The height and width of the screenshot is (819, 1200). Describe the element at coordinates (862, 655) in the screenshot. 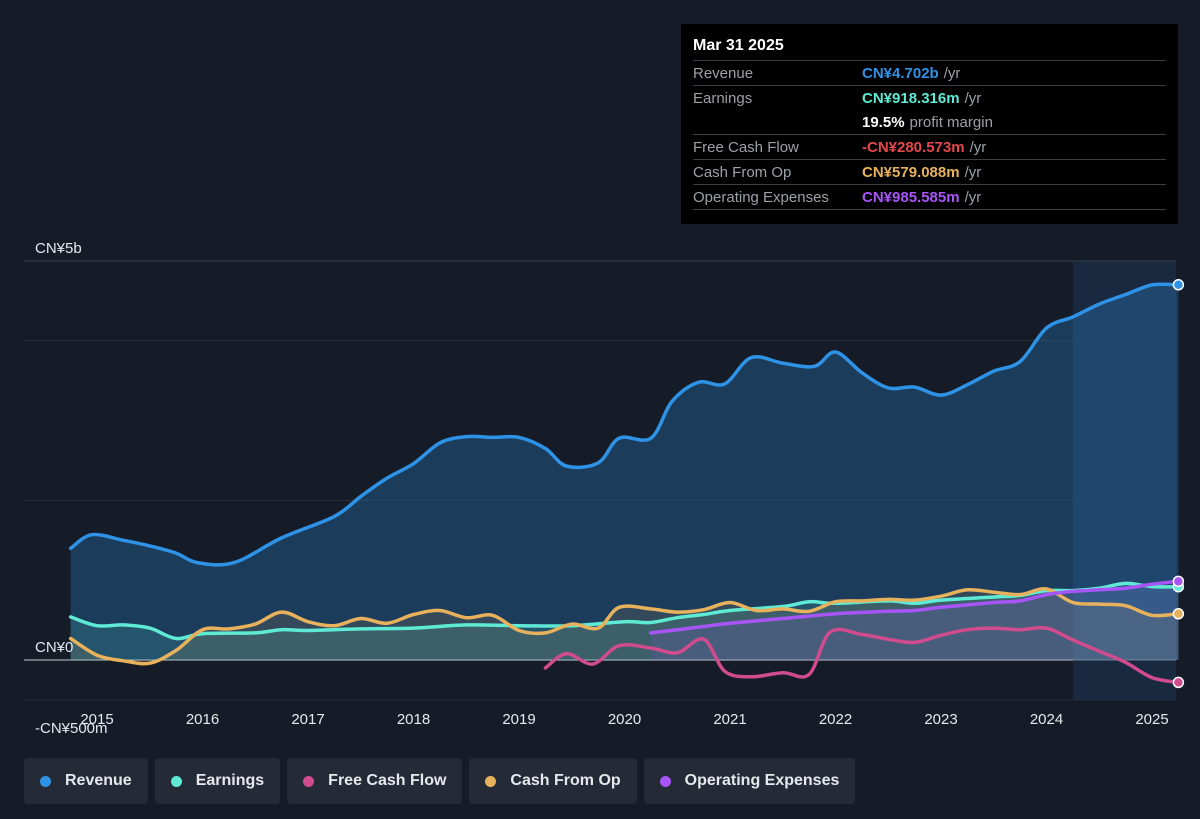

I see `line-free-cash-flow` at that location.